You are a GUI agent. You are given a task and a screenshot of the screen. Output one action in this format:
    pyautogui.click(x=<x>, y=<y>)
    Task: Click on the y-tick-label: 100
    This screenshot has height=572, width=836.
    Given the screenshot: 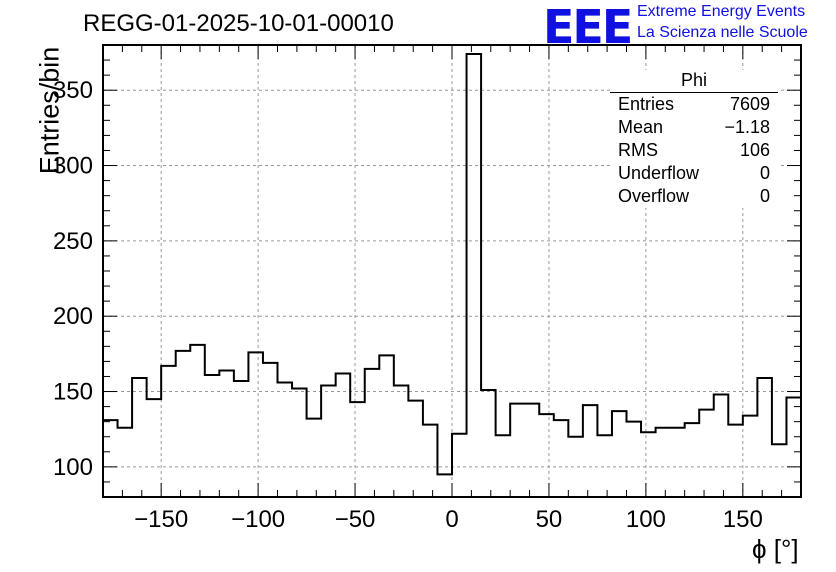 What is the action you would take?
    pyautogui.click(x=73, y=467)
    